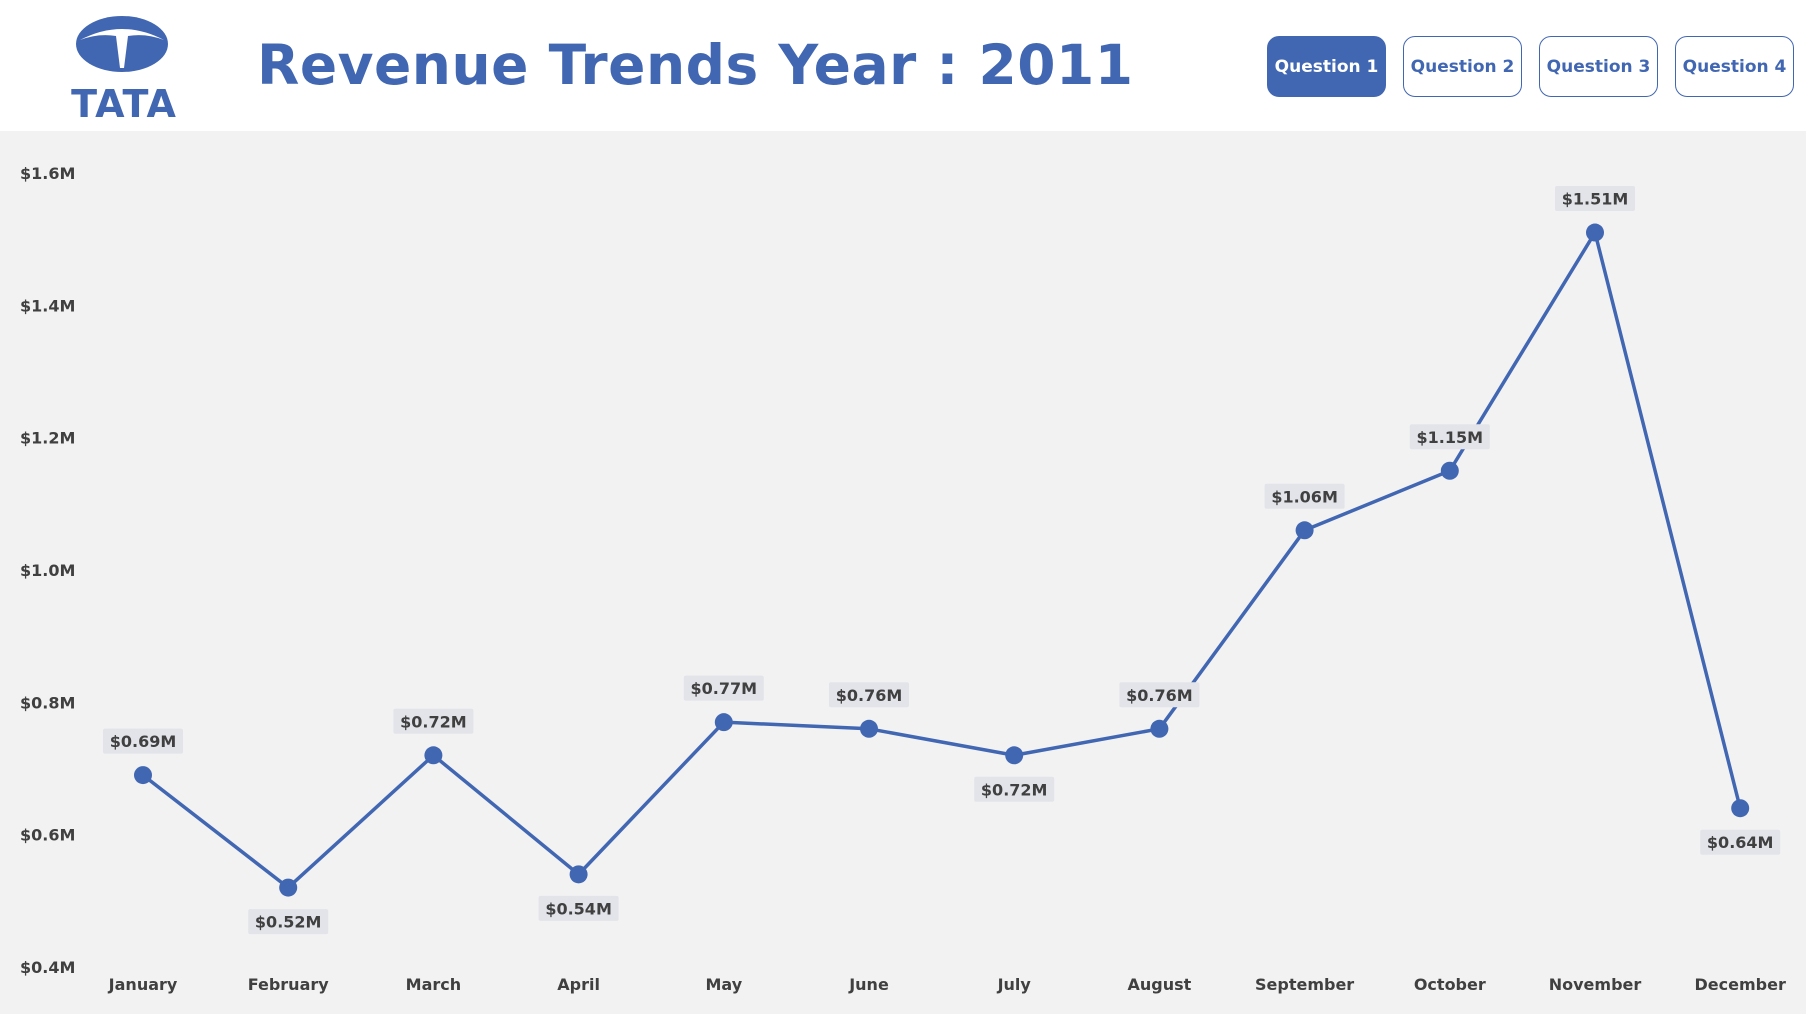  What do you see at coordinates (433, 984) in the screenshot?
I see `x-tick-label: March` at bounding box center [433, 984].